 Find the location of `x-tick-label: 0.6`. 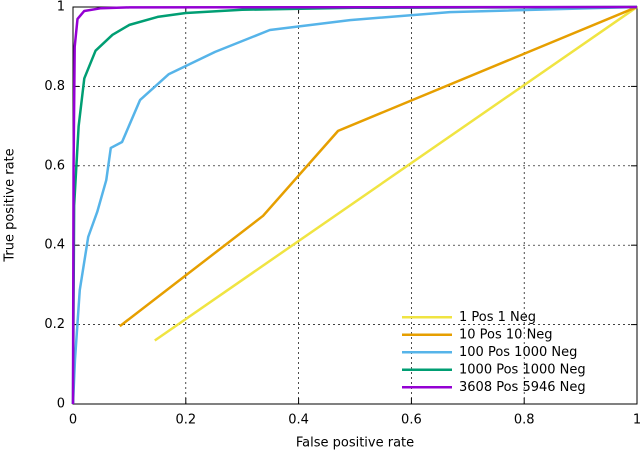

x-tick-label: 0.6 is located at coordinates (411, 420).